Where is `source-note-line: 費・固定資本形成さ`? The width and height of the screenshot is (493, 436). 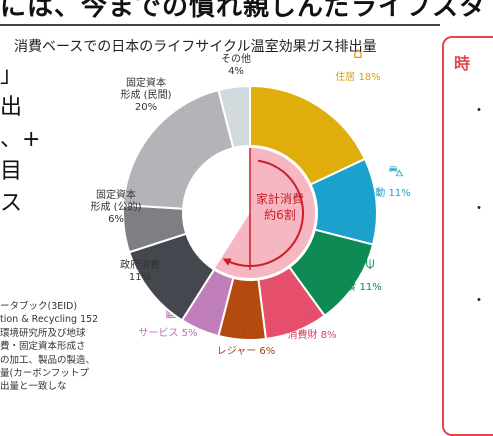 source-note-line: 費・固定資本形成さ is located at coordinates (43, 347).